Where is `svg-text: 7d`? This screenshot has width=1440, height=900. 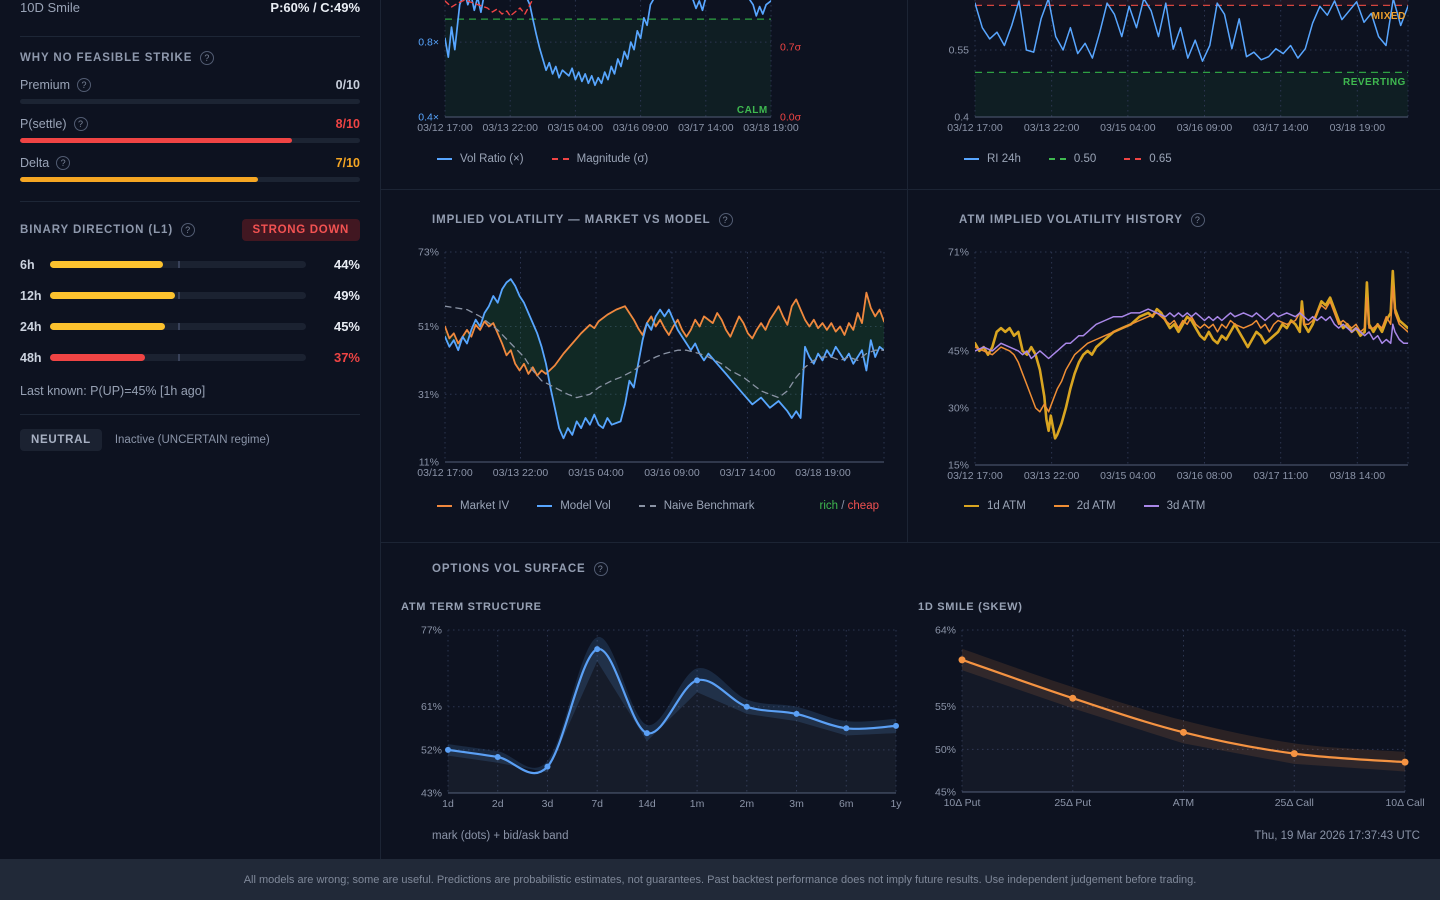
svg-text: 7d is located at coordinates (597, 804).